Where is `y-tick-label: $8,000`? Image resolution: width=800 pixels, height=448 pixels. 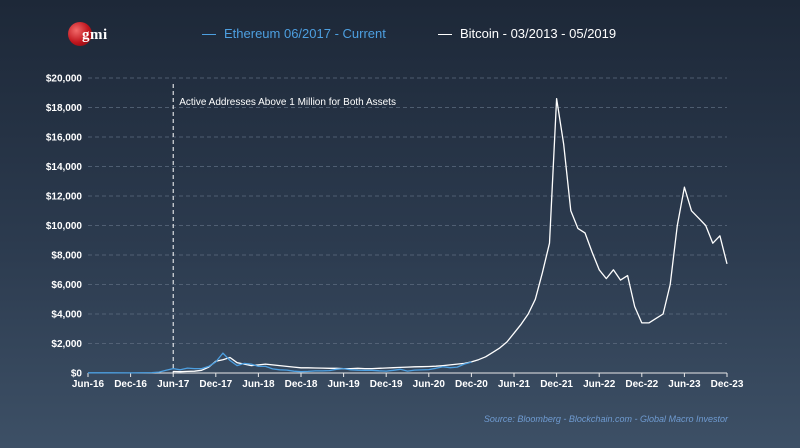 y-tick-label: $8,000 is located at coordinates (66, 256).